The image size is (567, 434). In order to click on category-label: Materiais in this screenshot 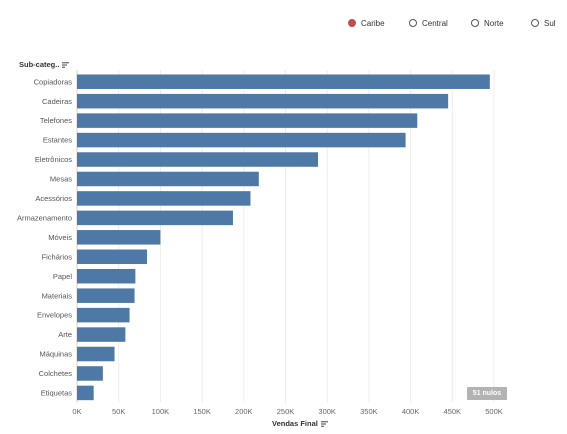, I will do `click(57, 295)`.